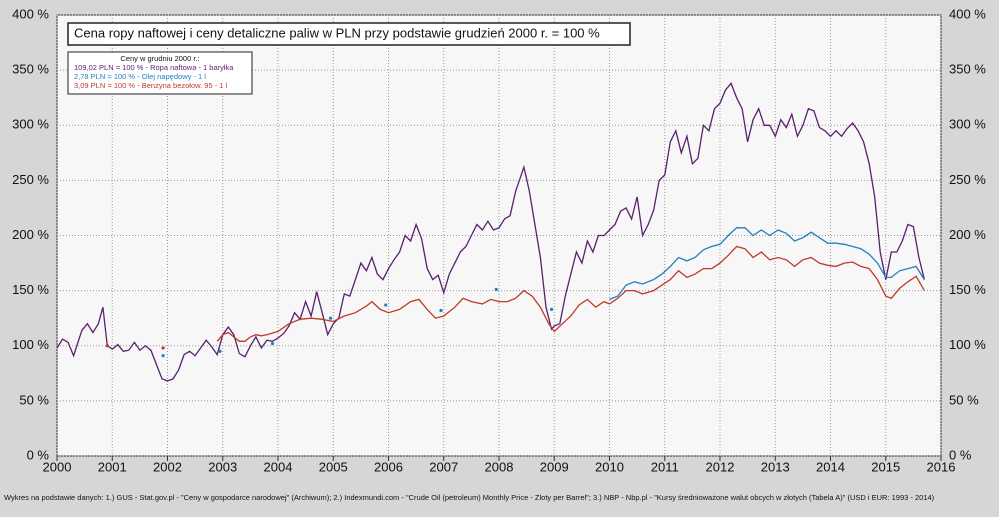 Image resolution: width=999 pixels, height=517 pixels. Describe the element at coordinates (885, 466) in the screenshot. I see `x-tick-label: 2015` at that location.